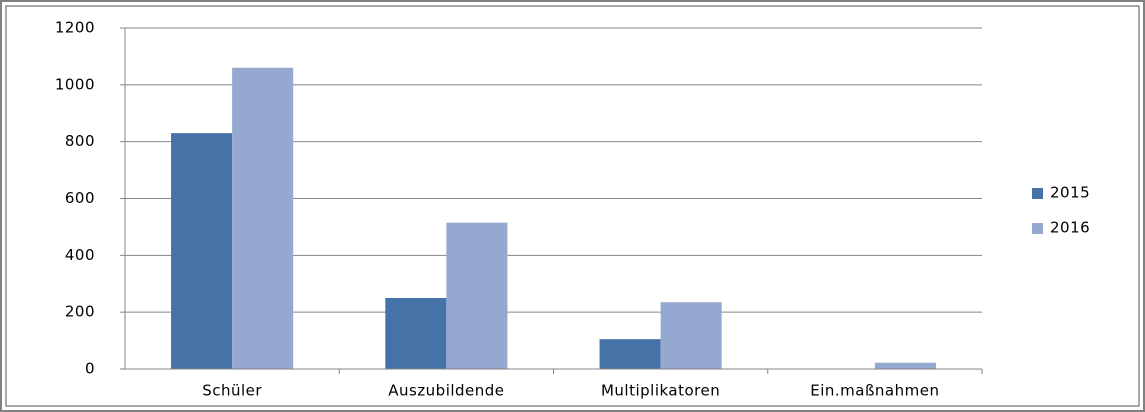 This screenshot has width=1145, height=412. I want to click on y-tick-label: 600, so click(80, 198).